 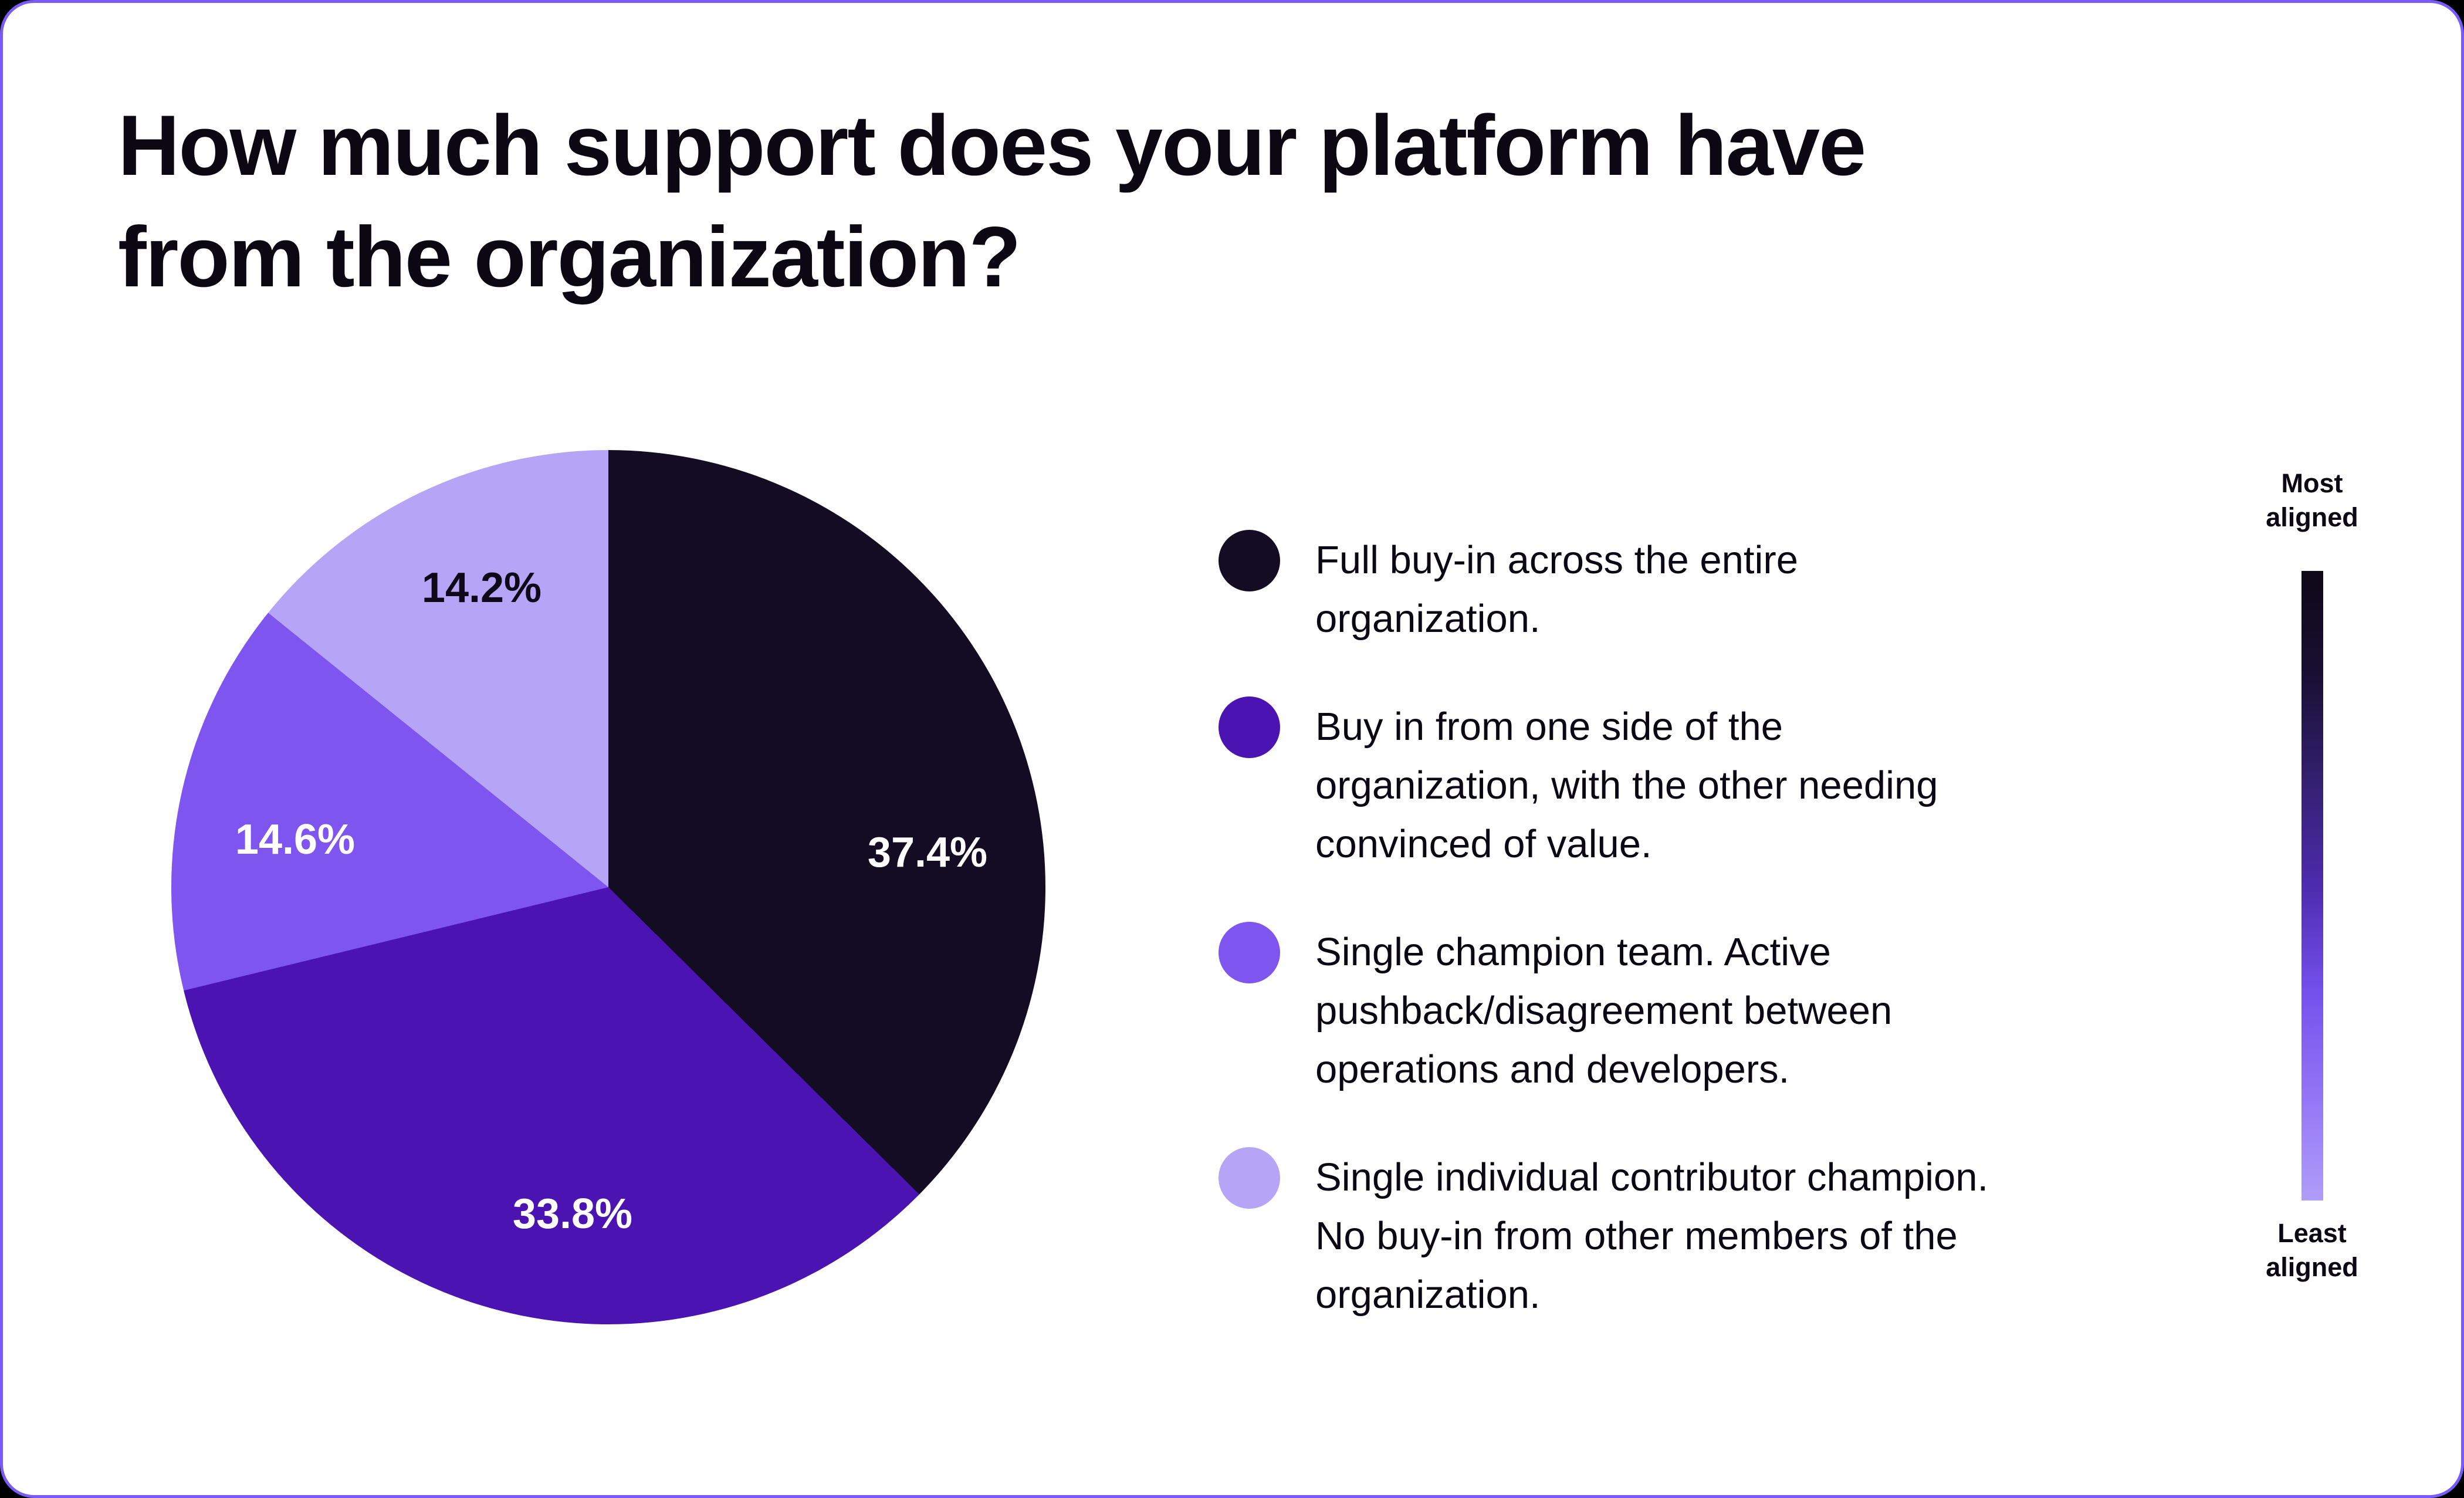 I want to click on scale-most-aligned-label: Most aligned, so click(x=2312, y=500).